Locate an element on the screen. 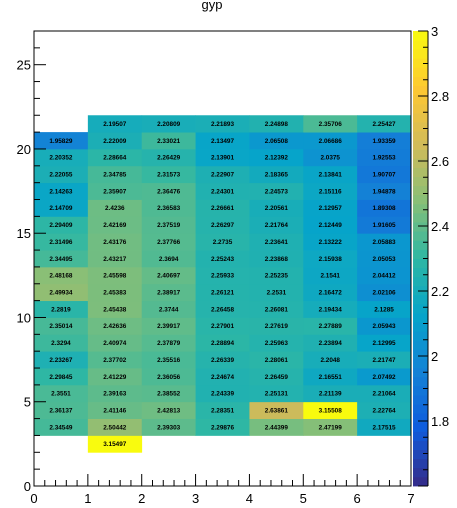 This screenshot has height=508, width=457. cell-value-label: 2.21064 is located at coordinates (385, 394).